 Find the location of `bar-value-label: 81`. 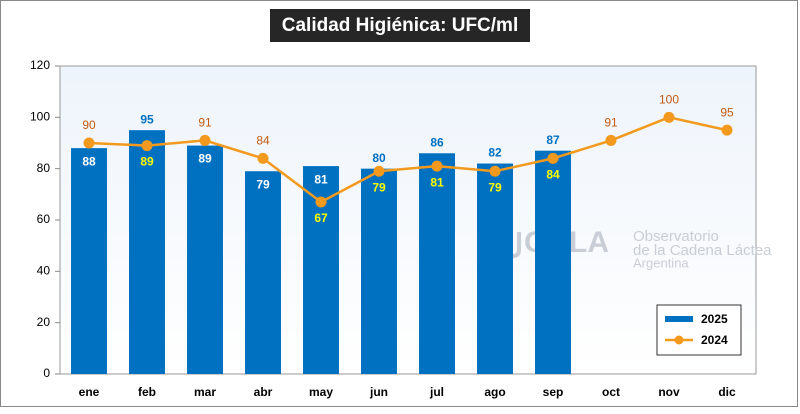

bar-value-label: 81 is located at coordinates (321, 179).